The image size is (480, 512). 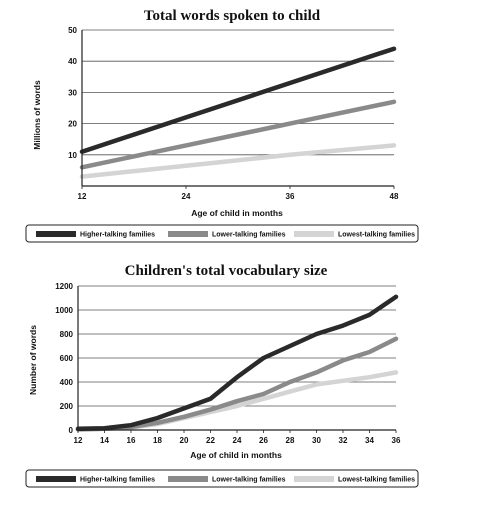 What do you see at coordinates (210, 440) in the screenshot?
I see `x-tick-label: 22` at bounding box center [210, 440].